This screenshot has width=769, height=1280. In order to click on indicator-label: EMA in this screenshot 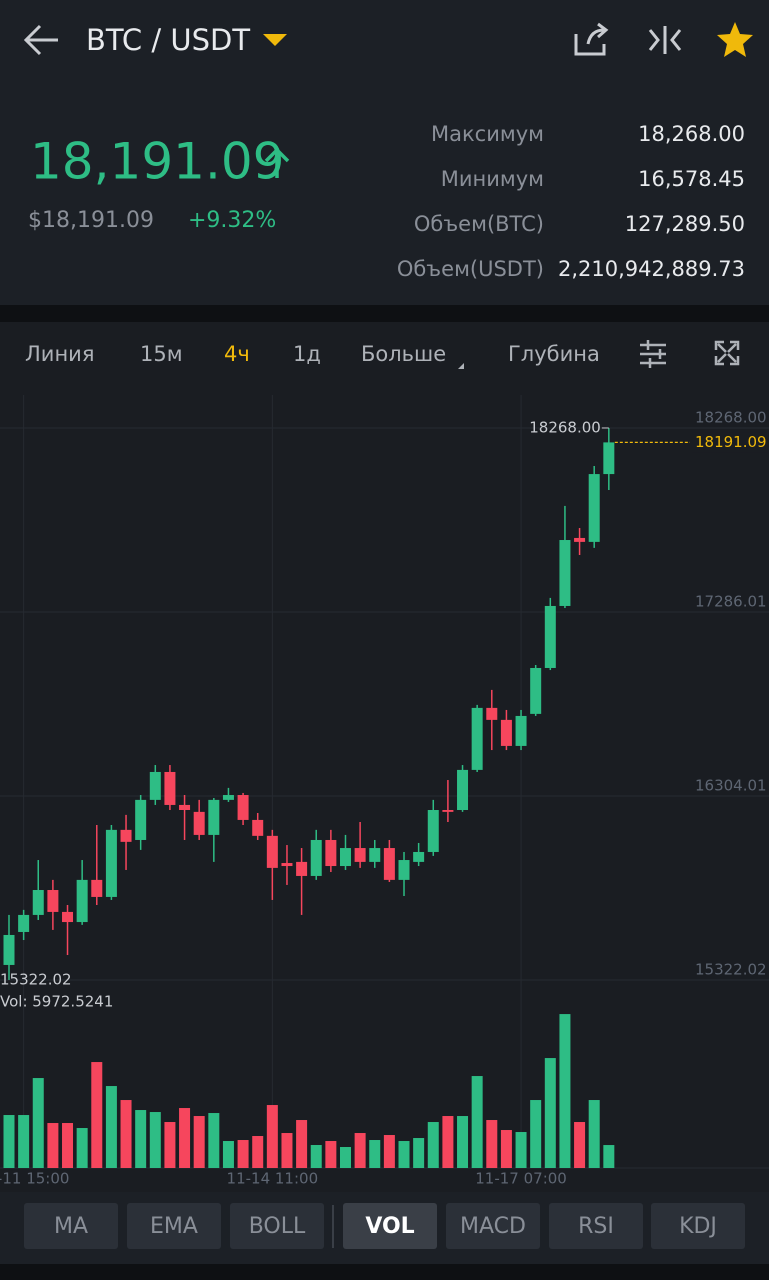, I will do `click(174, 1226)`.